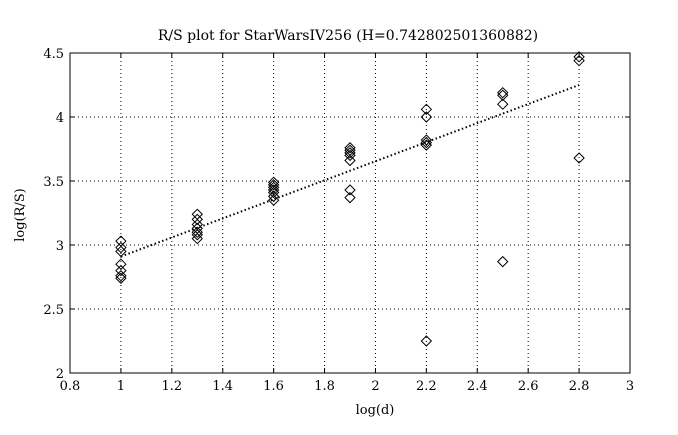 The height and width of the screenshot is (435, 678). I want to click on x-tick-label: 2.8, so click(579, 386).